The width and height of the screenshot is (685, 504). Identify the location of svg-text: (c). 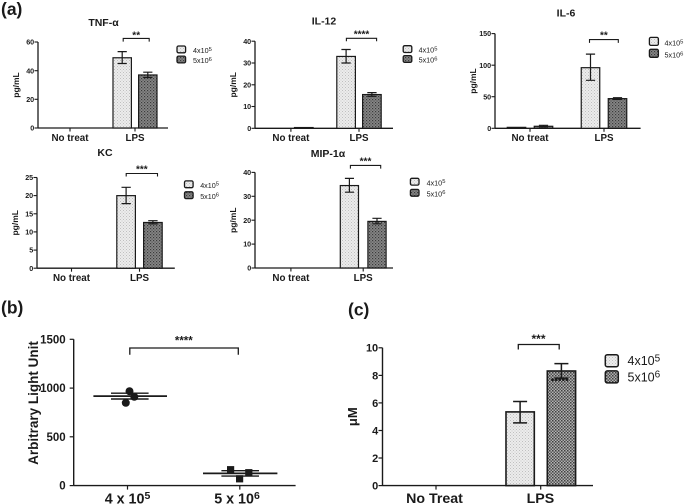
(358, 310).